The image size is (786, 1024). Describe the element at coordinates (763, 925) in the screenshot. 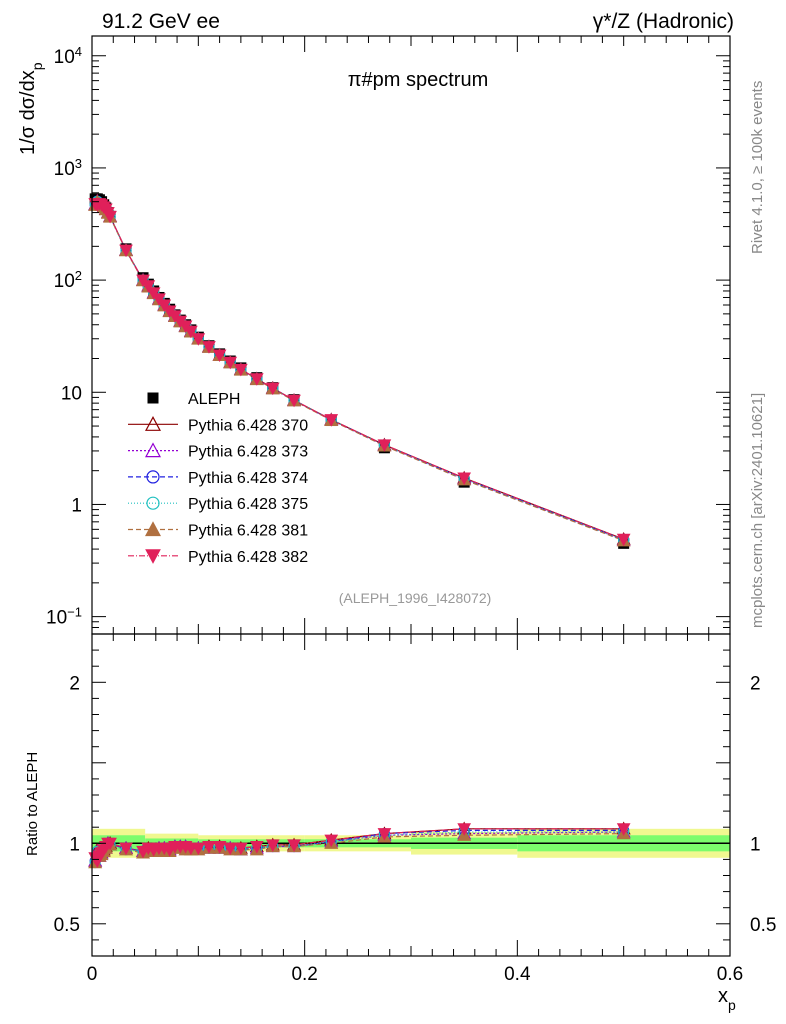

I see `ratio-y-tick-label-right: 0.5` at that location.